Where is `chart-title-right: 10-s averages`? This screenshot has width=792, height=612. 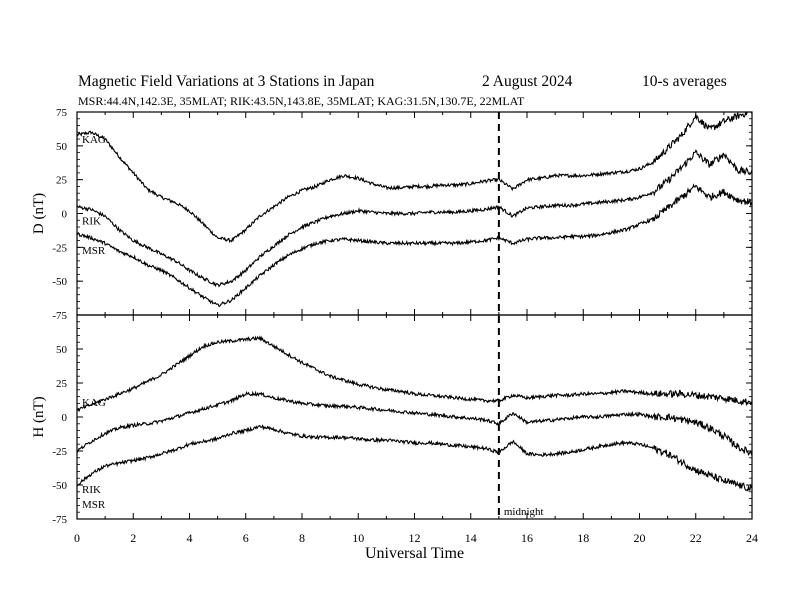
chart-title-right: 10-s averages is located at coordinates (684, 81).